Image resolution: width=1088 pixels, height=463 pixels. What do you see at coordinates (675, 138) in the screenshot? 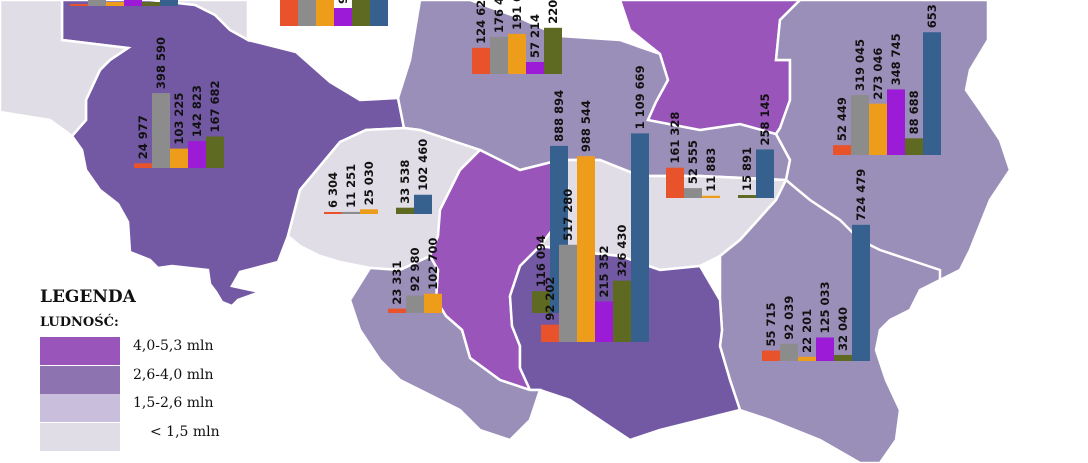
I see `bar-label-center-right-1: 161 328` at bounding box center [675, 138].